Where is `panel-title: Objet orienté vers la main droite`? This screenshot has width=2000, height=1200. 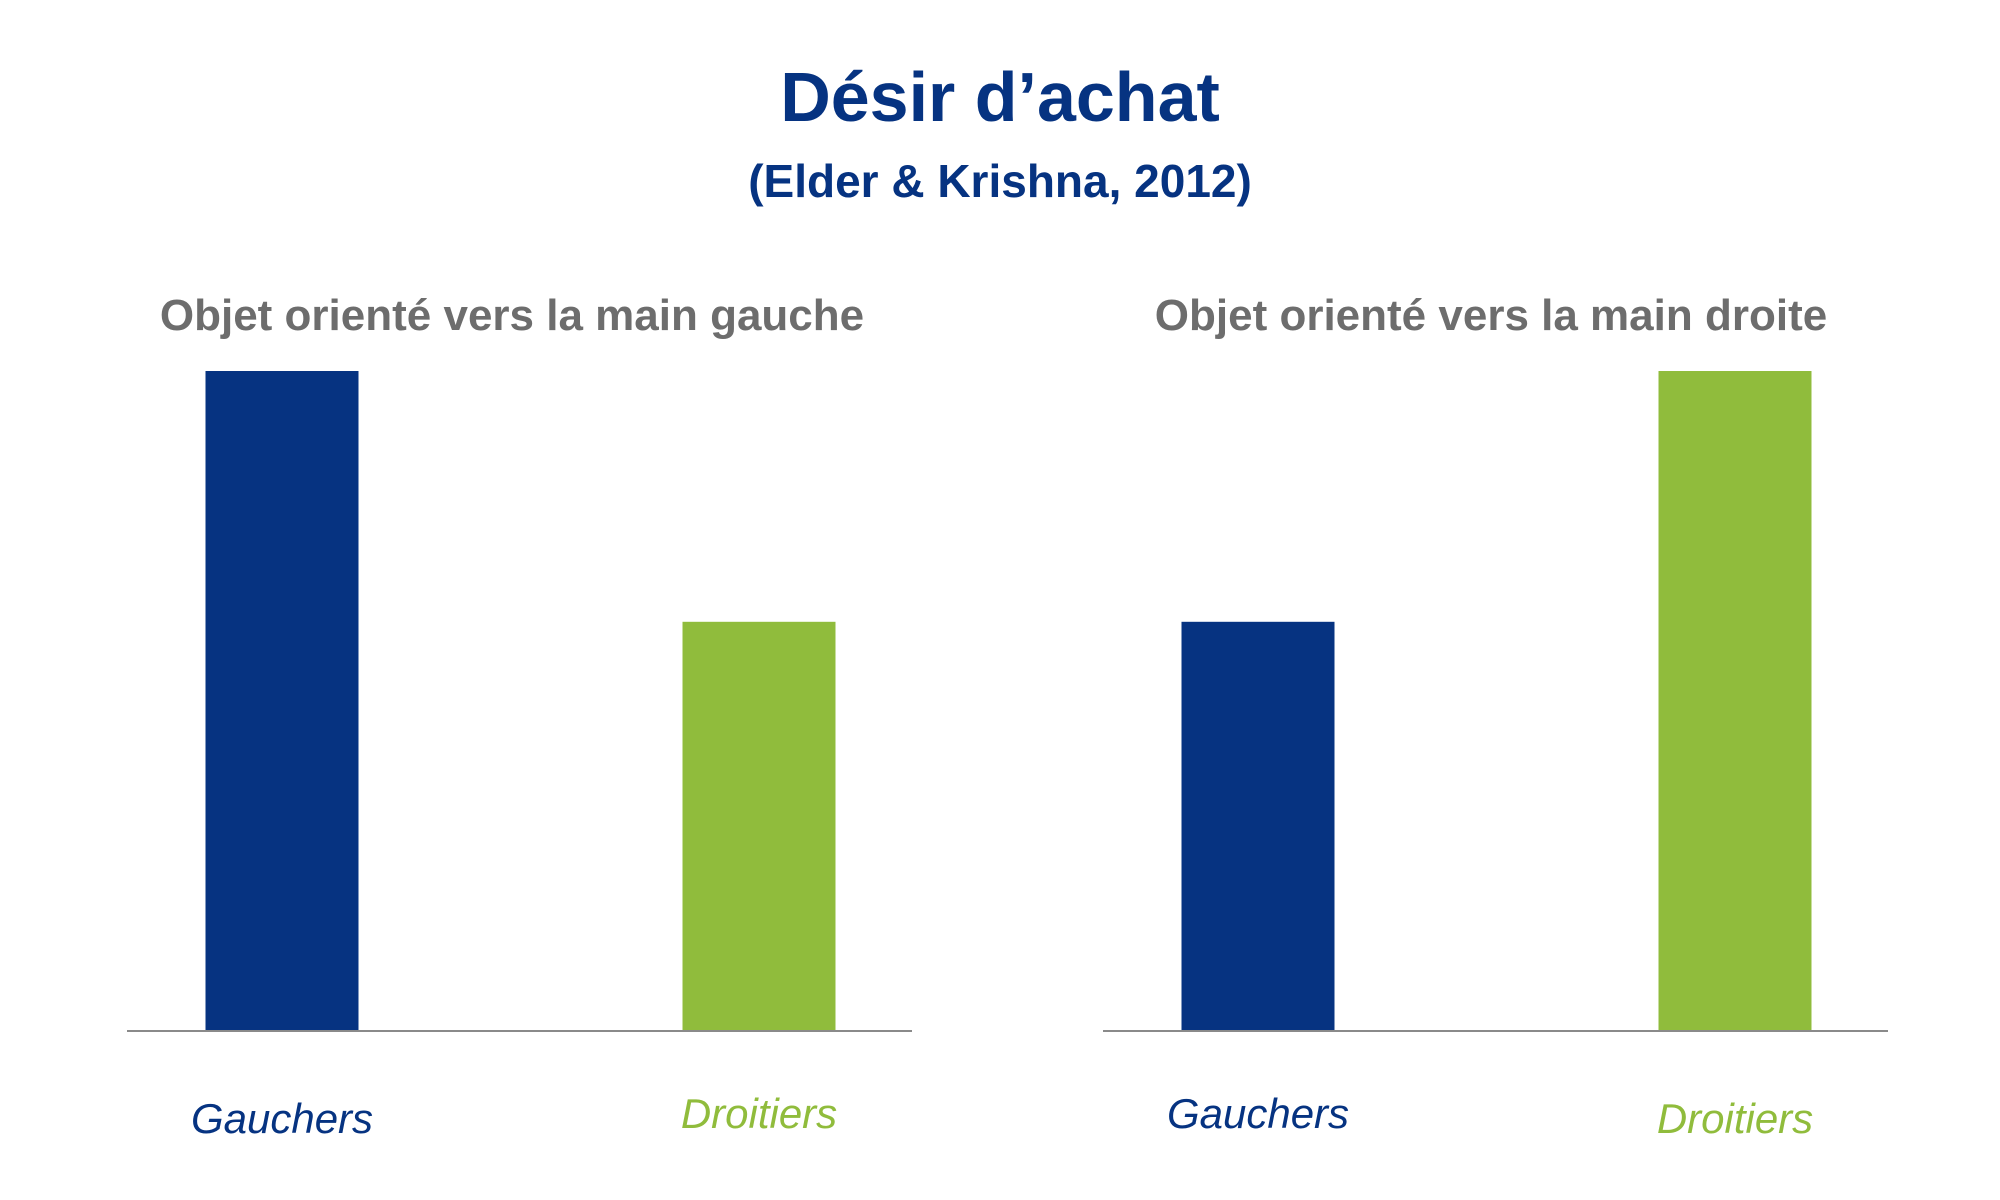
panel-title: Objet orienté vers la main droite is located at coordinates (1491, 315).